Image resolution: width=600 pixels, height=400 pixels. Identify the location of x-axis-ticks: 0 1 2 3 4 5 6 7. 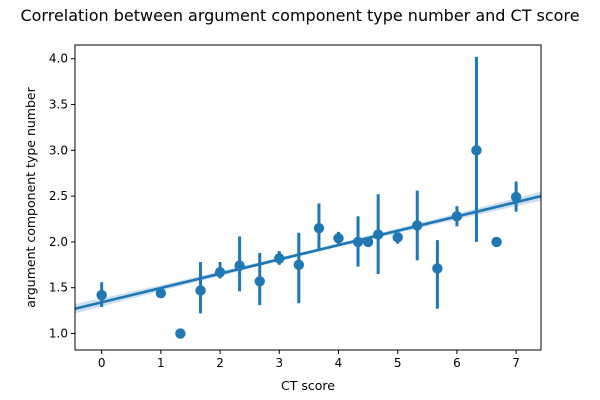
(309, 360).